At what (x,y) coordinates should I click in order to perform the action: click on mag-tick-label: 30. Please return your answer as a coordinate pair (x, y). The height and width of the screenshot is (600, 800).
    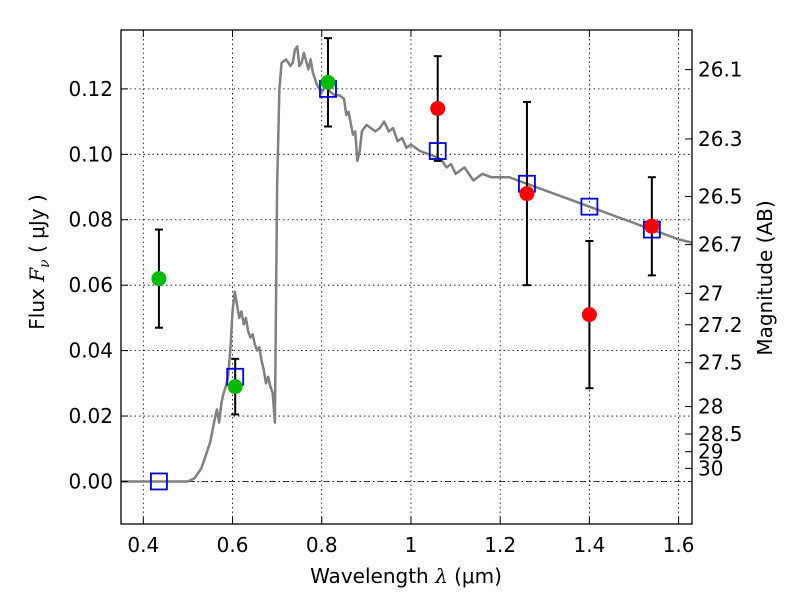
    Looking at the image, I should click on (710, 468).